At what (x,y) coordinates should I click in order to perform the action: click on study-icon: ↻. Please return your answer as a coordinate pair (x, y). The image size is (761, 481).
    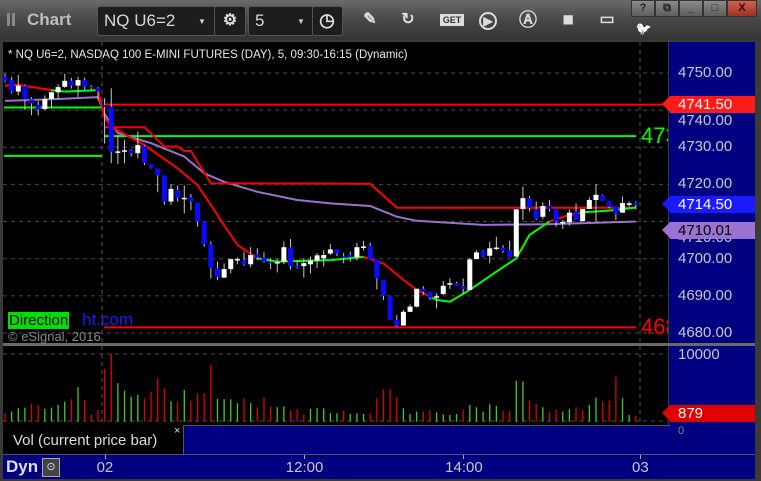
    Looking at the image, I should click on (408, 19).